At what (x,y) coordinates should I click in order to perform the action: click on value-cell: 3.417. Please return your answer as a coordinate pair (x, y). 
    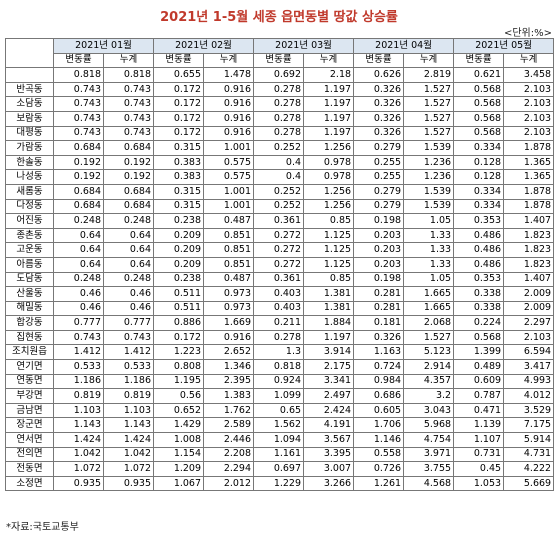
    Looking at the image, I should click on (529, 367).